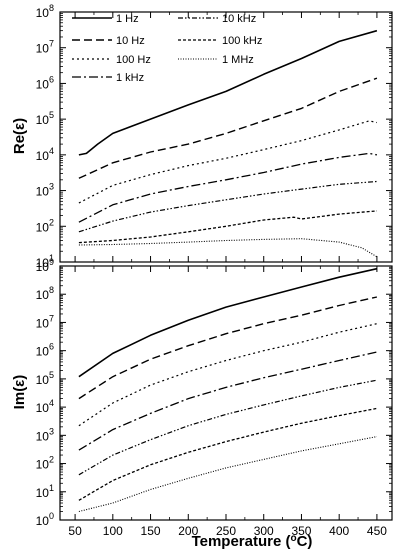 This screenshot has width=406, height=553. I want to click on re-y-tick-label: 10⁶, so click(45, 82).